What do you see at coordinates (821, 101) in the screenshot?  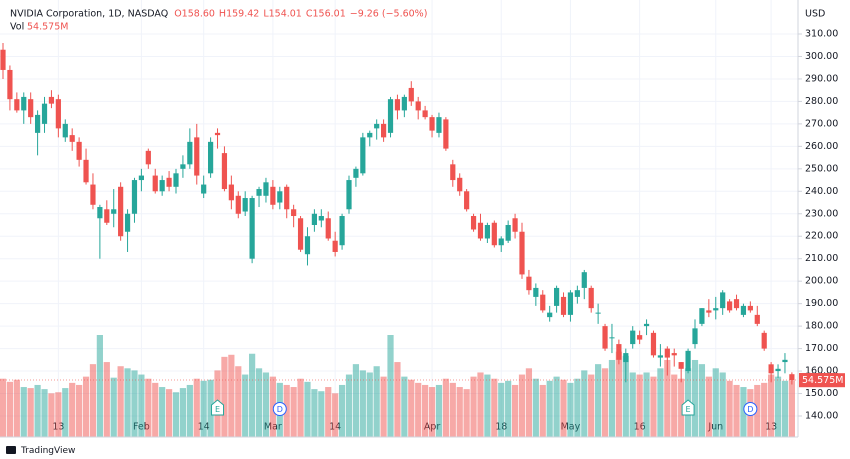 I see `y-tick-label: 280.00` at bounding box center [821, 101].